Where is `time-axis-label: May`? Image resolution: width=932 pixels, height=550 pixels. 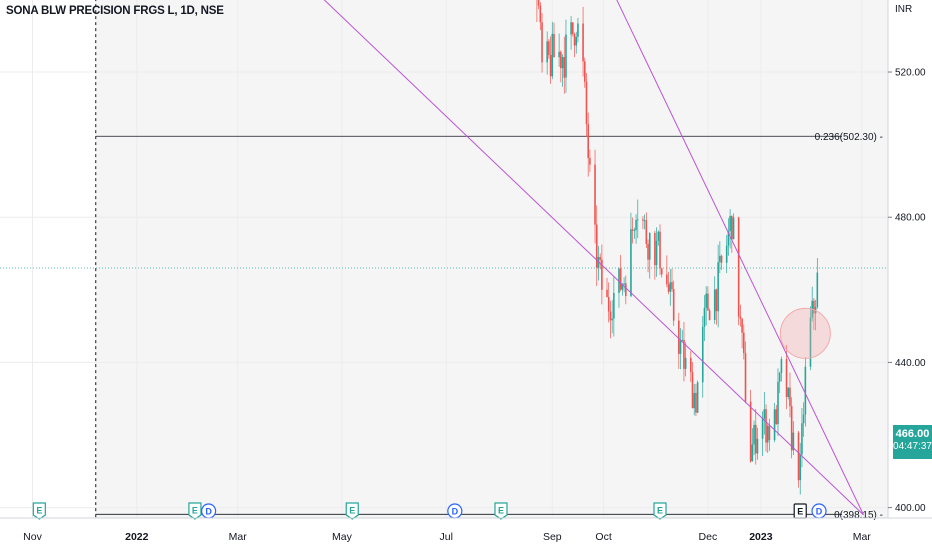 time-axis-label: May is located at coordinates (342, 537).